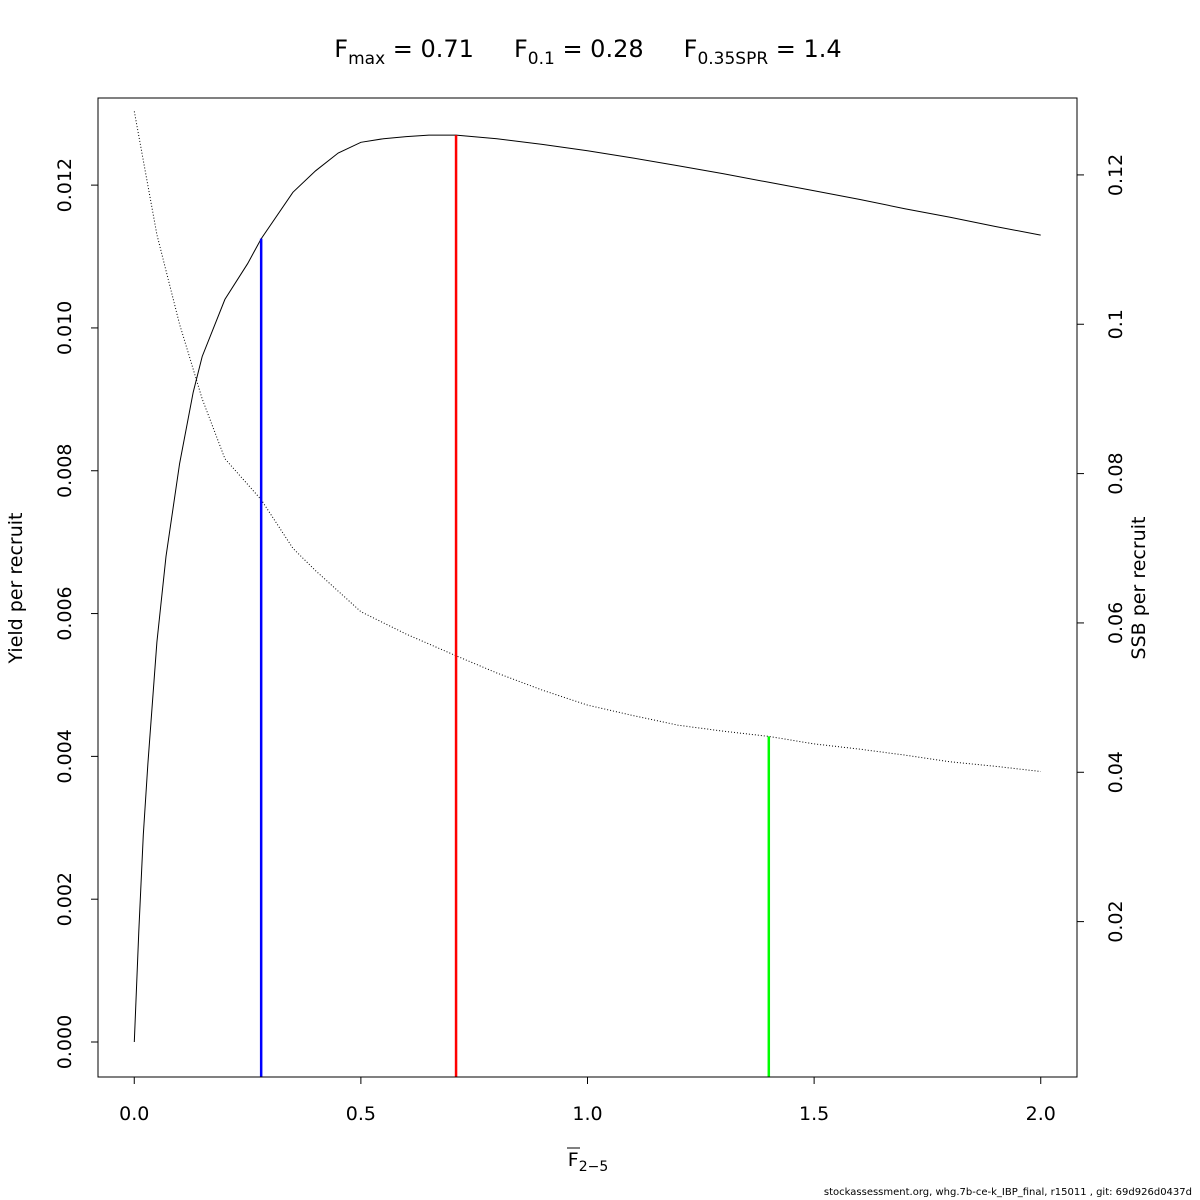  I want to click on y-right-tick-label: 0.12, so click(1116, 175).